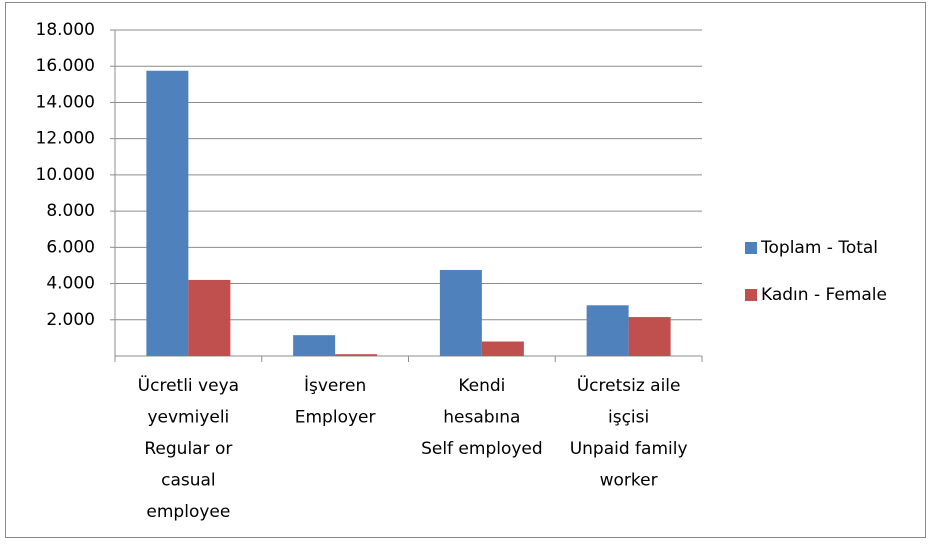 The image size is (931, 546). I want to click on x-tick-label: worker, so click(629, 481).